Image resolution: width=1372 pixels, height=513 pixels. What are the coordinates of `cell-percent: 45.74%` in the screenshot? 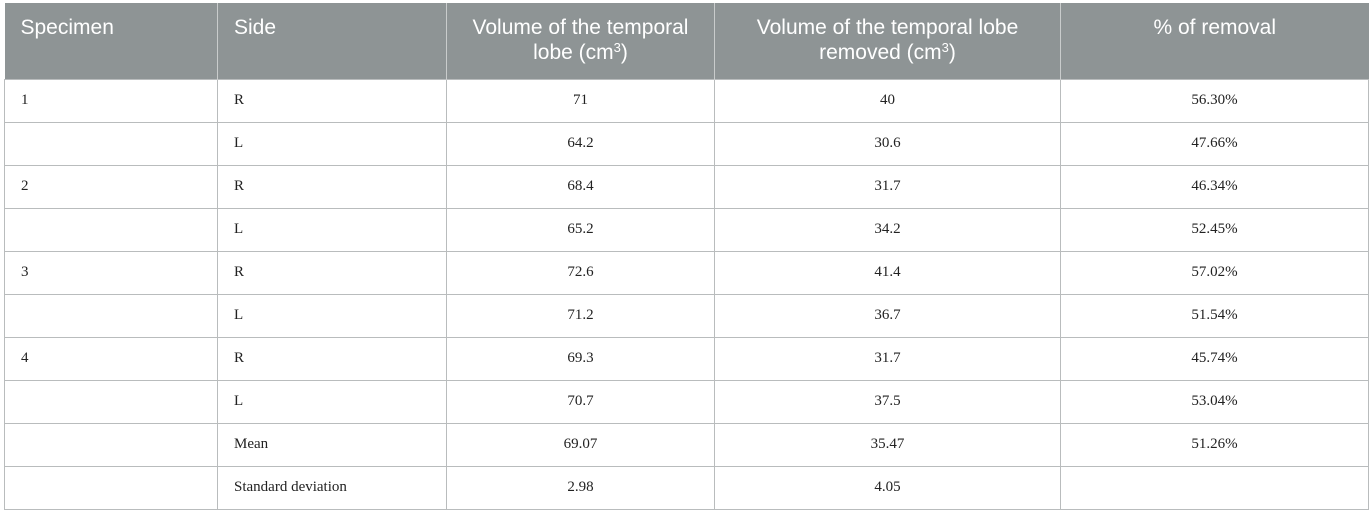 It's located at (1214, 358).